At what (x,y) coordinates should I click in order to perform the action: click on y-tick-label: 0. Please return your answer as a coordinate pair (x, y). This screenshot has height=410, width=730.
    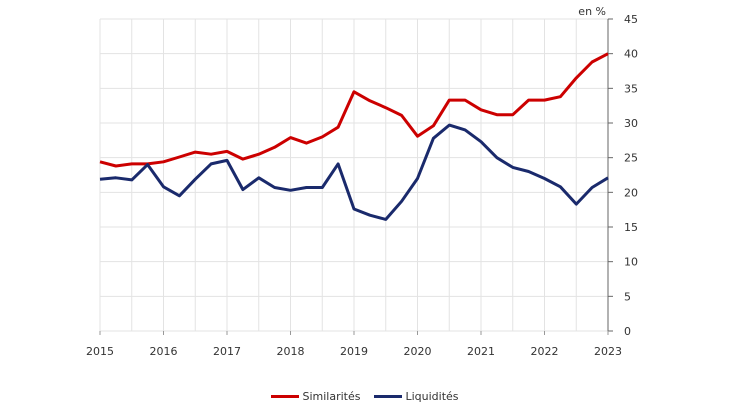
    Looking at the image, I should click on (627, 331).